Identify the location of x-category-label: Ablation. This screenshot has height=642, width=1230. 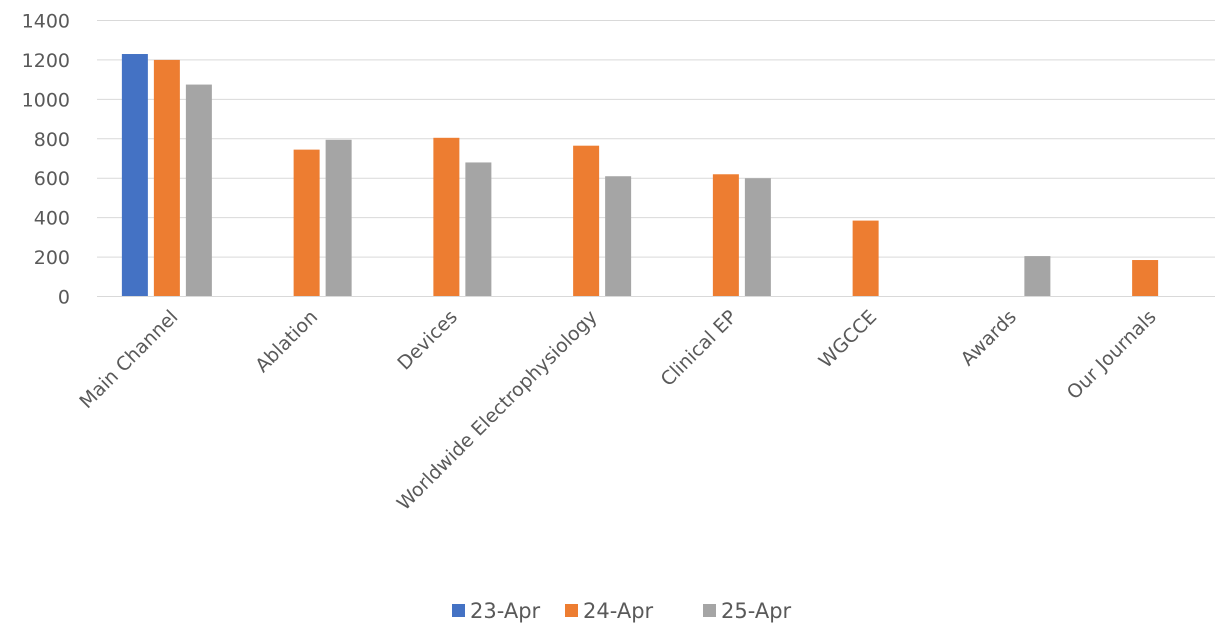
(286, 341).